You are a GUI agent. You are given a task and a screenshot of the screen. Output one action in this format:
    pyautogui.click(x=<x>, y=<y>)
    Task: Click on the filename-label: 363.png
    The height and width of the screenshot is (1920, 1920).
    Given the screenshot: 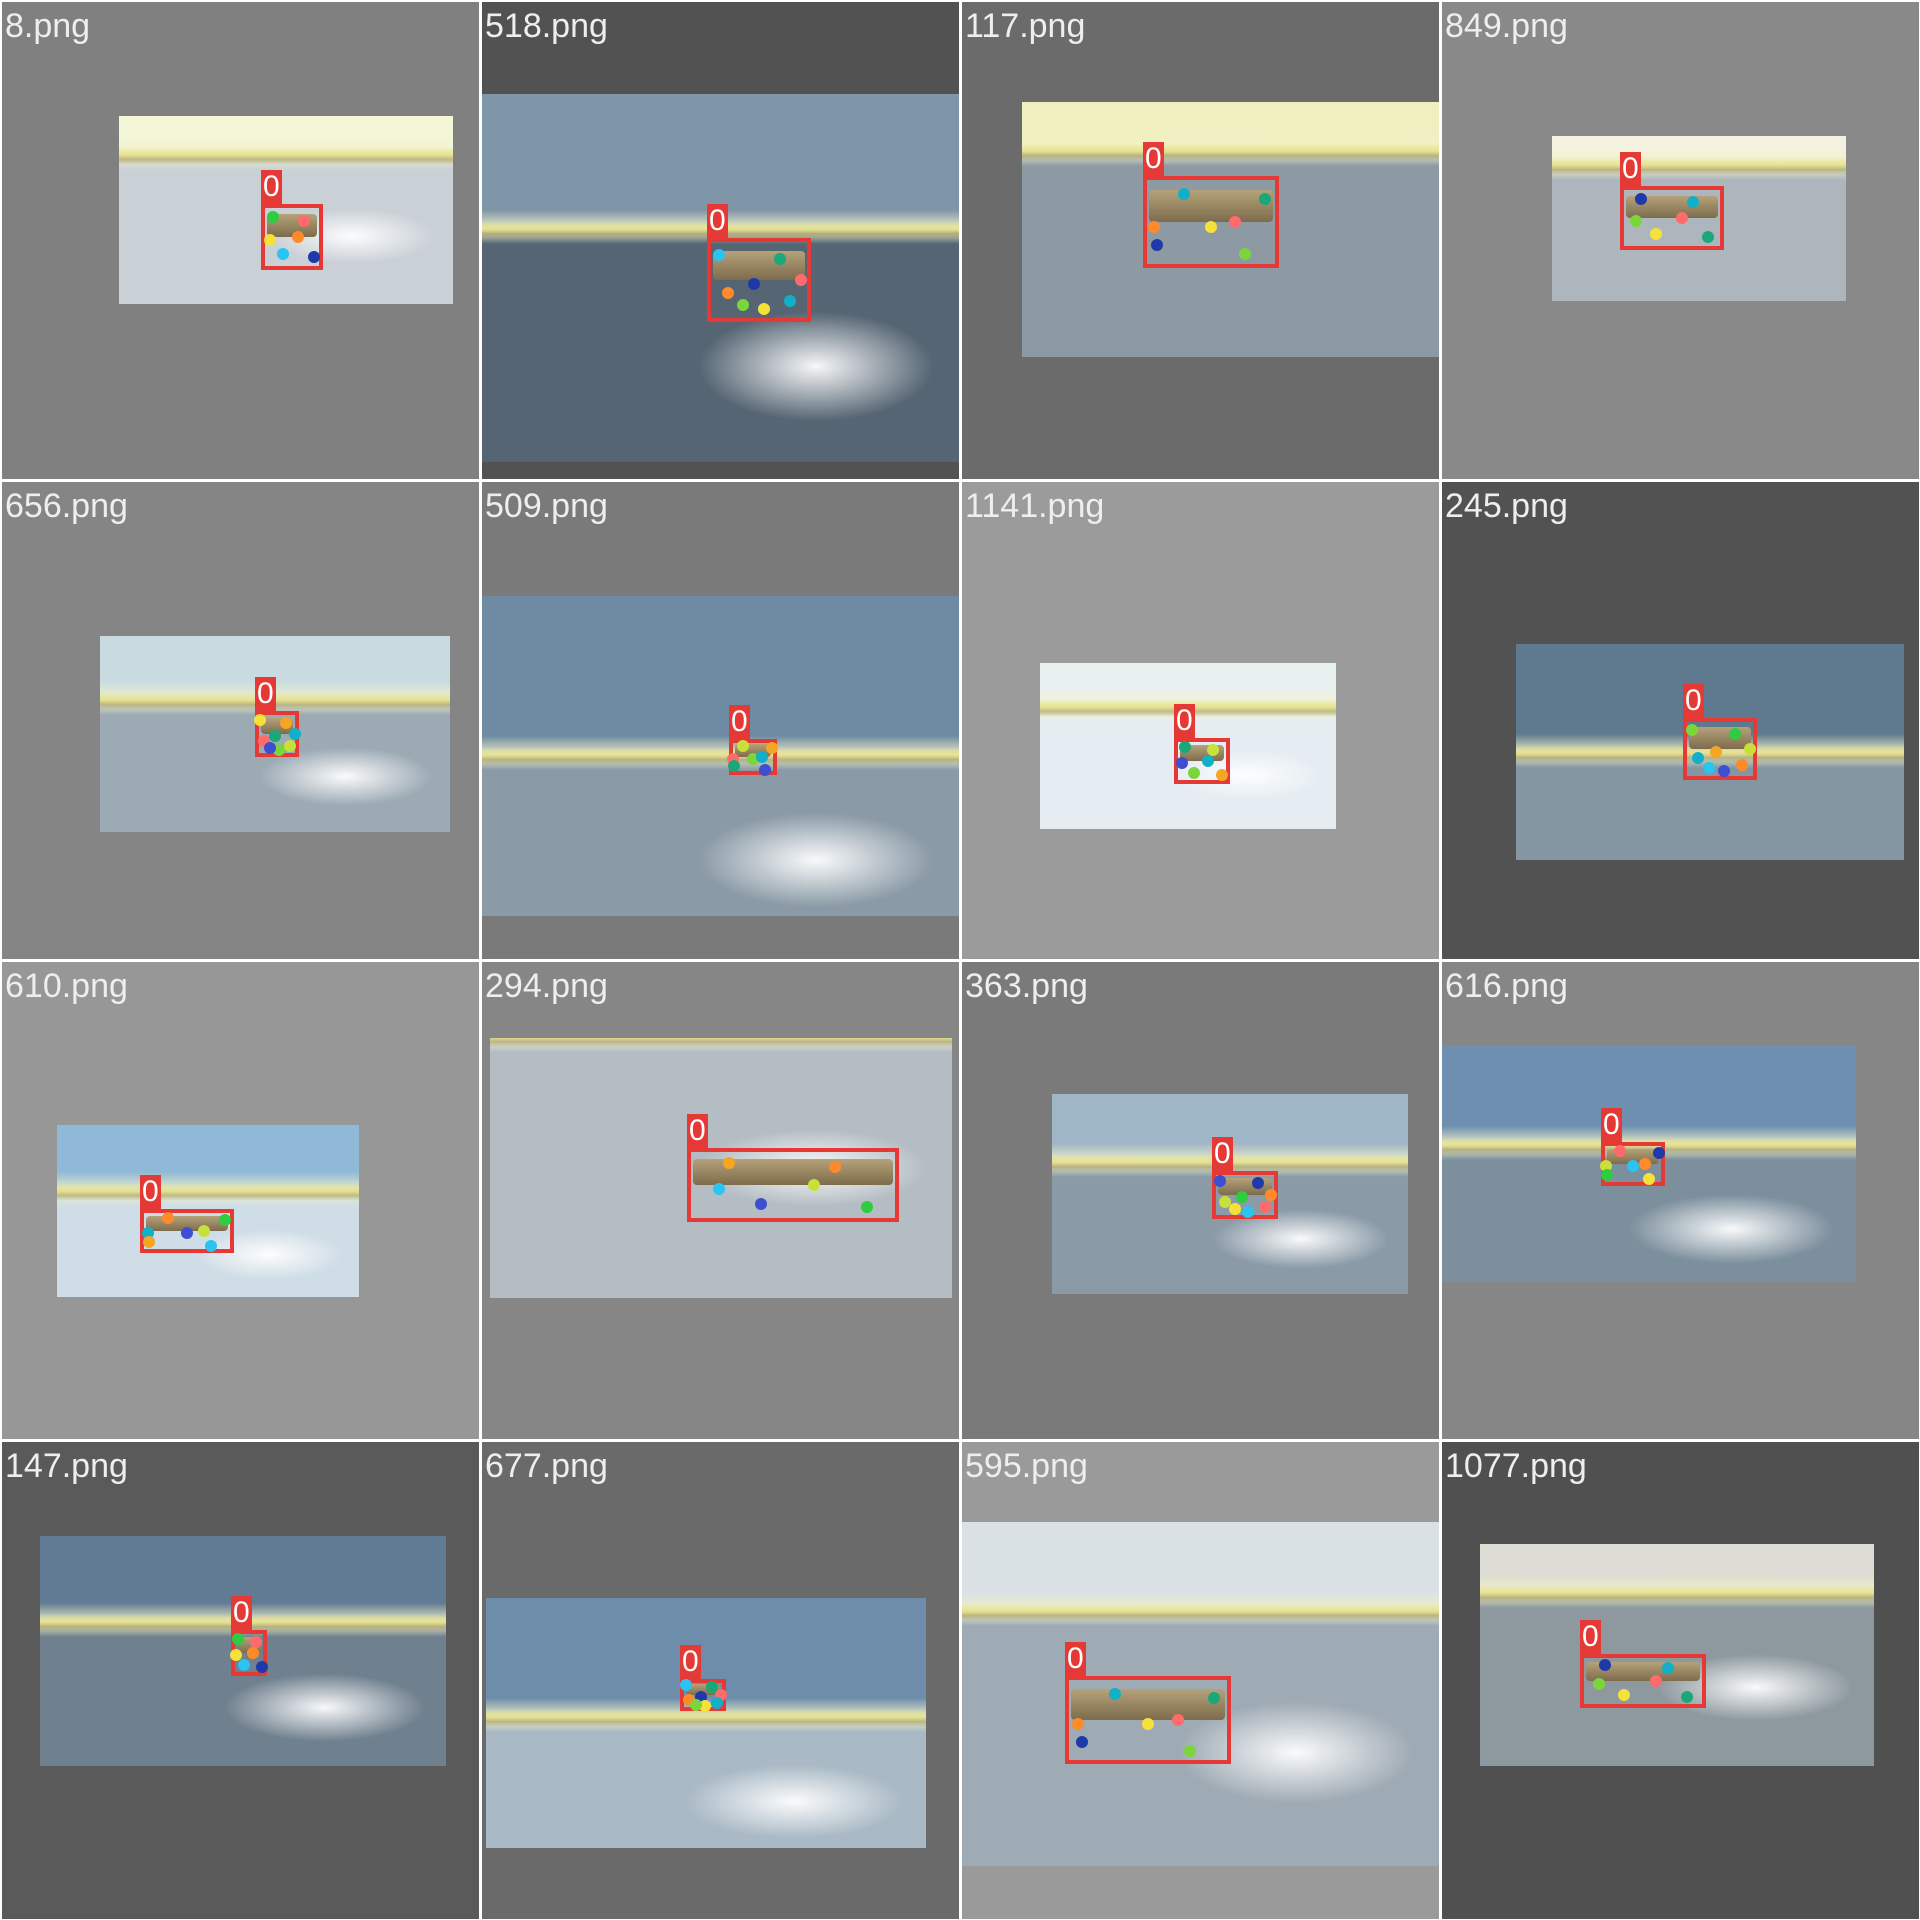 What is the action you would take?
    pyautogui.click(x=1026, y=986)
    